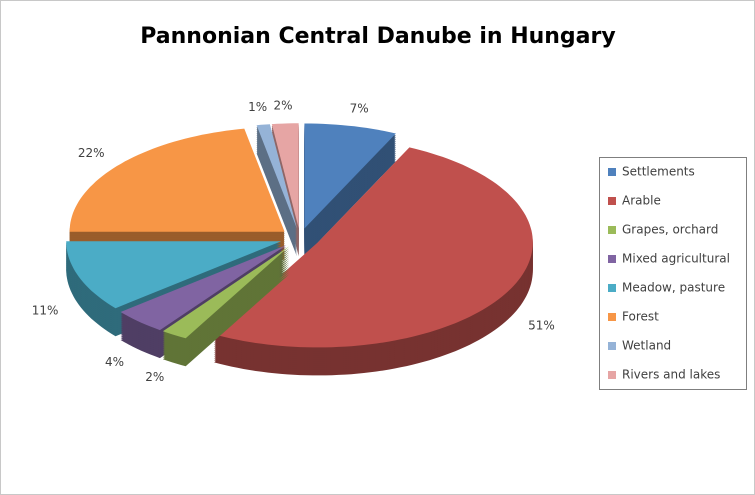  Describe the element at coordinates (676, 259) in the screenshot. I see `legend-label: Mixed agricultural` at that location.